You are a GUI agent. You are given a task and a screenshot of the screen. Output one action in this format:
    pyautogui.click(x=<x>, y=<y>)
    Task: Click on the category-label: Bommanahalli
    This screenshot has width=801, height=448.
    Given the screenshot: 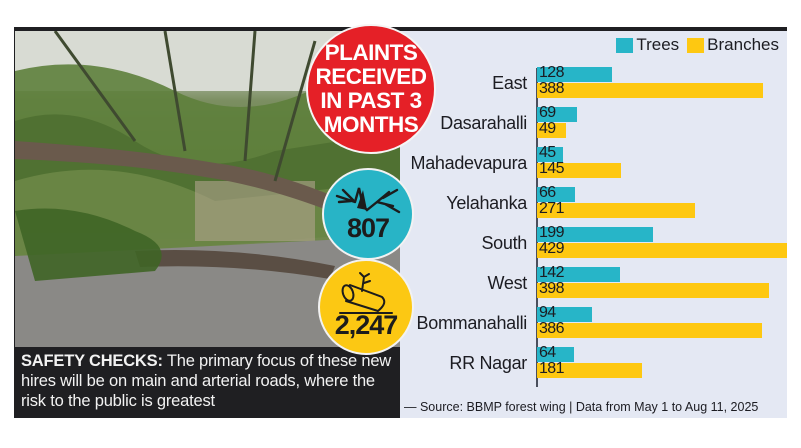 What is the action you would take?
    pyautogui.click(x=472, y=323)
    